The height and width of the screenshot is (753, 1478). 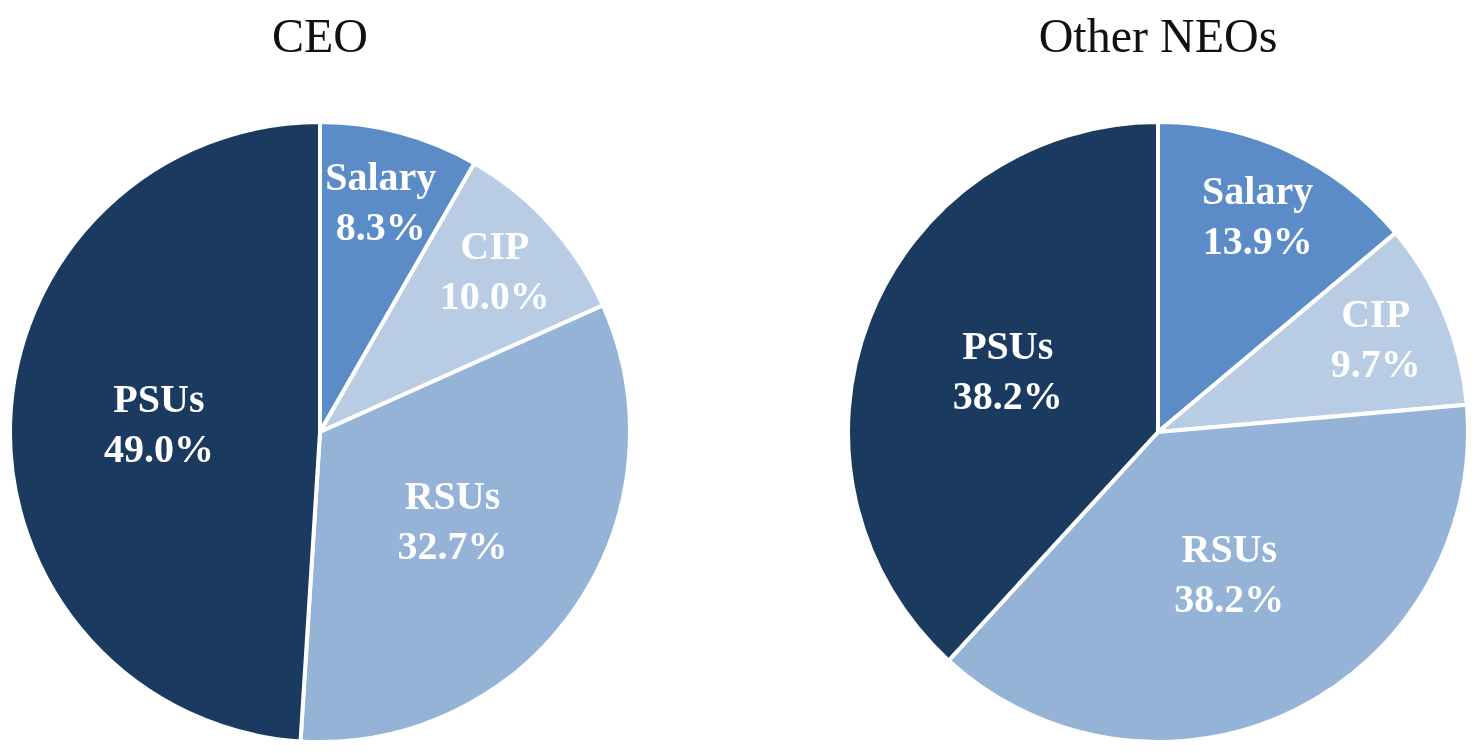 What do you see at coordinates (1257, 240) in the screenshot?
I see `data-label: 13.9%` at bounding box center [1257, 240].